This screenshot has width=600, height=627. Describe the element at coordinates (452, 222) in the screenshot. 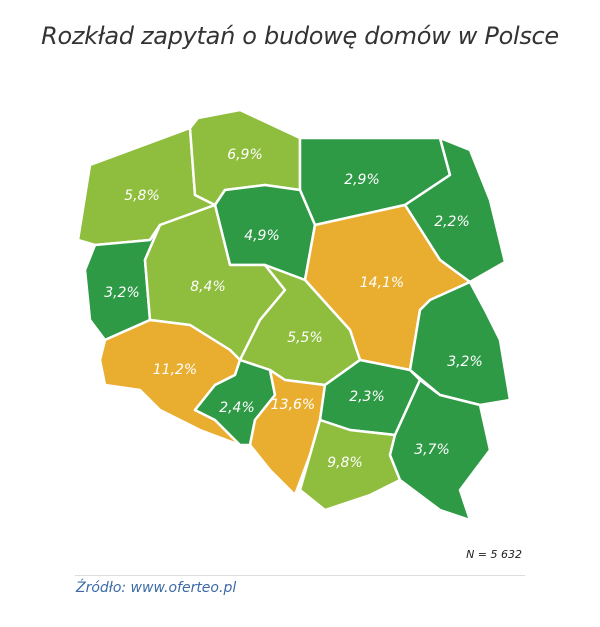

I see `region-label-podlaskie: 2,2%` at that location.